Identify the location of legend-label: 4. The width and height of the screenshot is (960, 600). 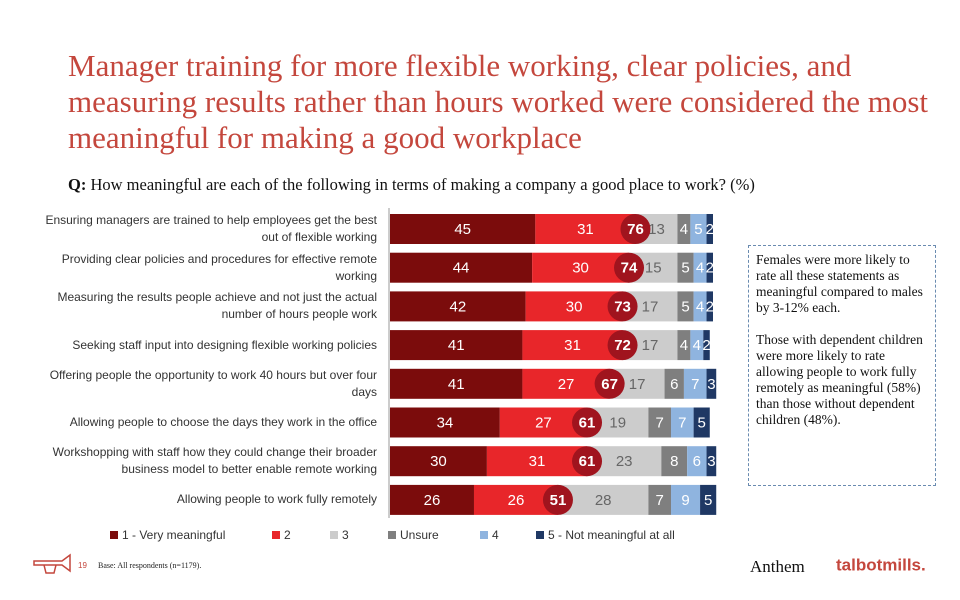
(495, 535).